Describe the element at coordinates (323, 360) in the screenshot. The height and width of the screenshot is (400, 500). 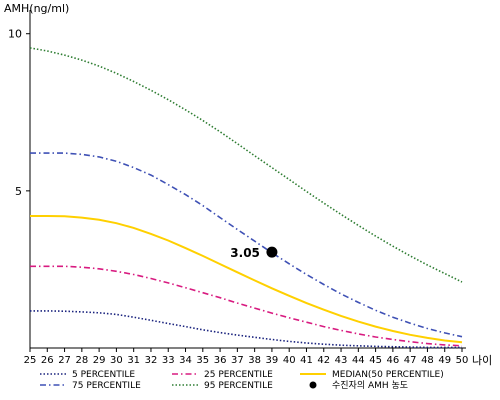
I see `x-tick-label: 42` at that location.